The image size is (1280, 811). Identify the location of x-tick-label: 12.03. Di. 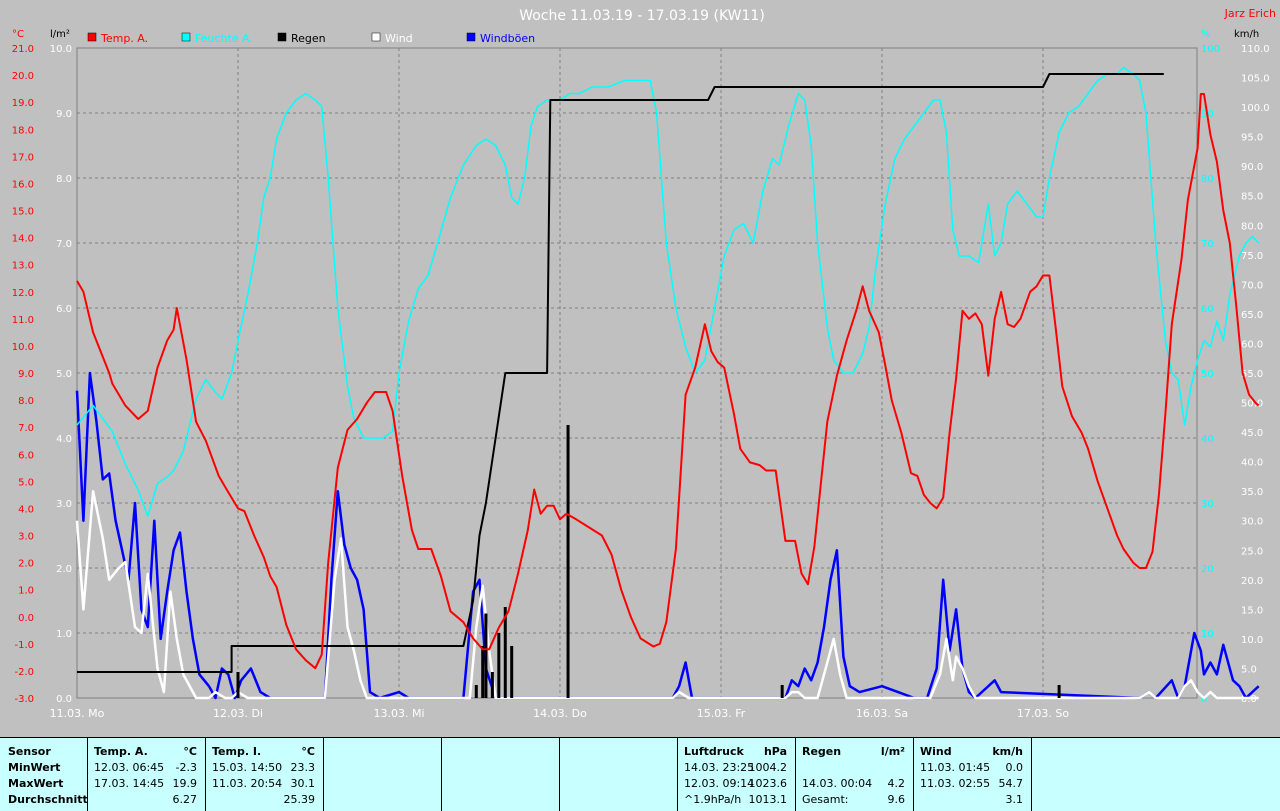
(238, 713).